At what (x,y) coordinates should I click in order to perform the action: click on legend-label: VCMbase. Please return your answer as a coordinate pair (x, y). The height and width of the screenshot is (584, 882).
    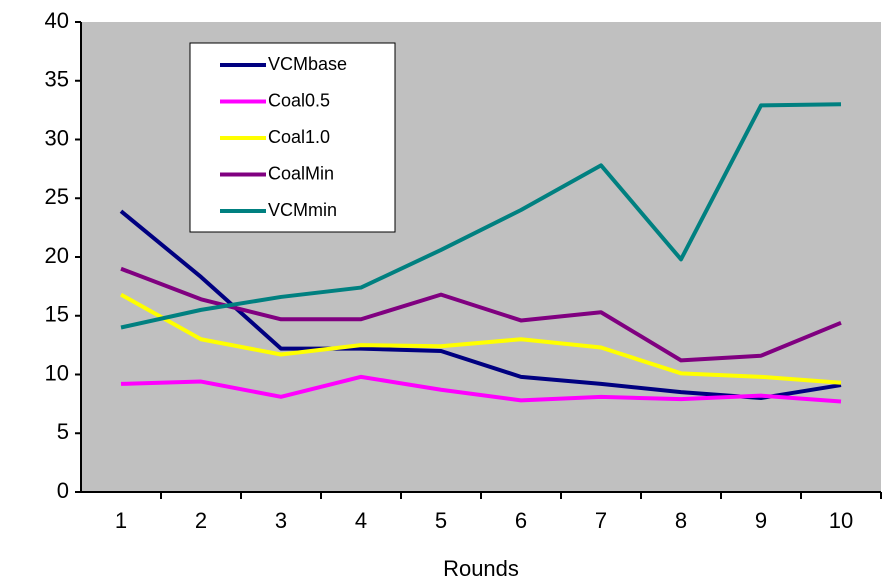
    Looking at the image, I should click on (307, 64).